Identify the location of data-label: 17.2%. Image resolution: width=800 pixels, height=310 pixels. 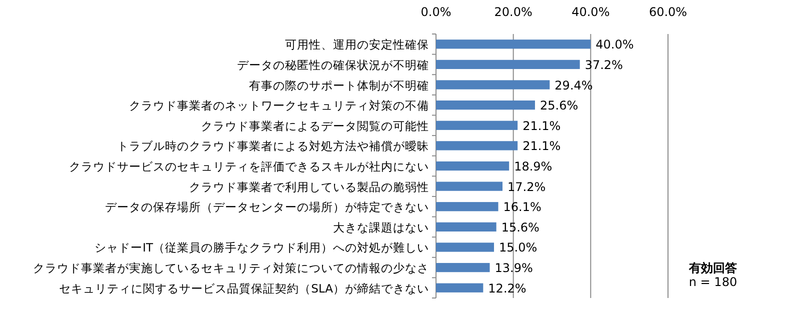
(527, 187).